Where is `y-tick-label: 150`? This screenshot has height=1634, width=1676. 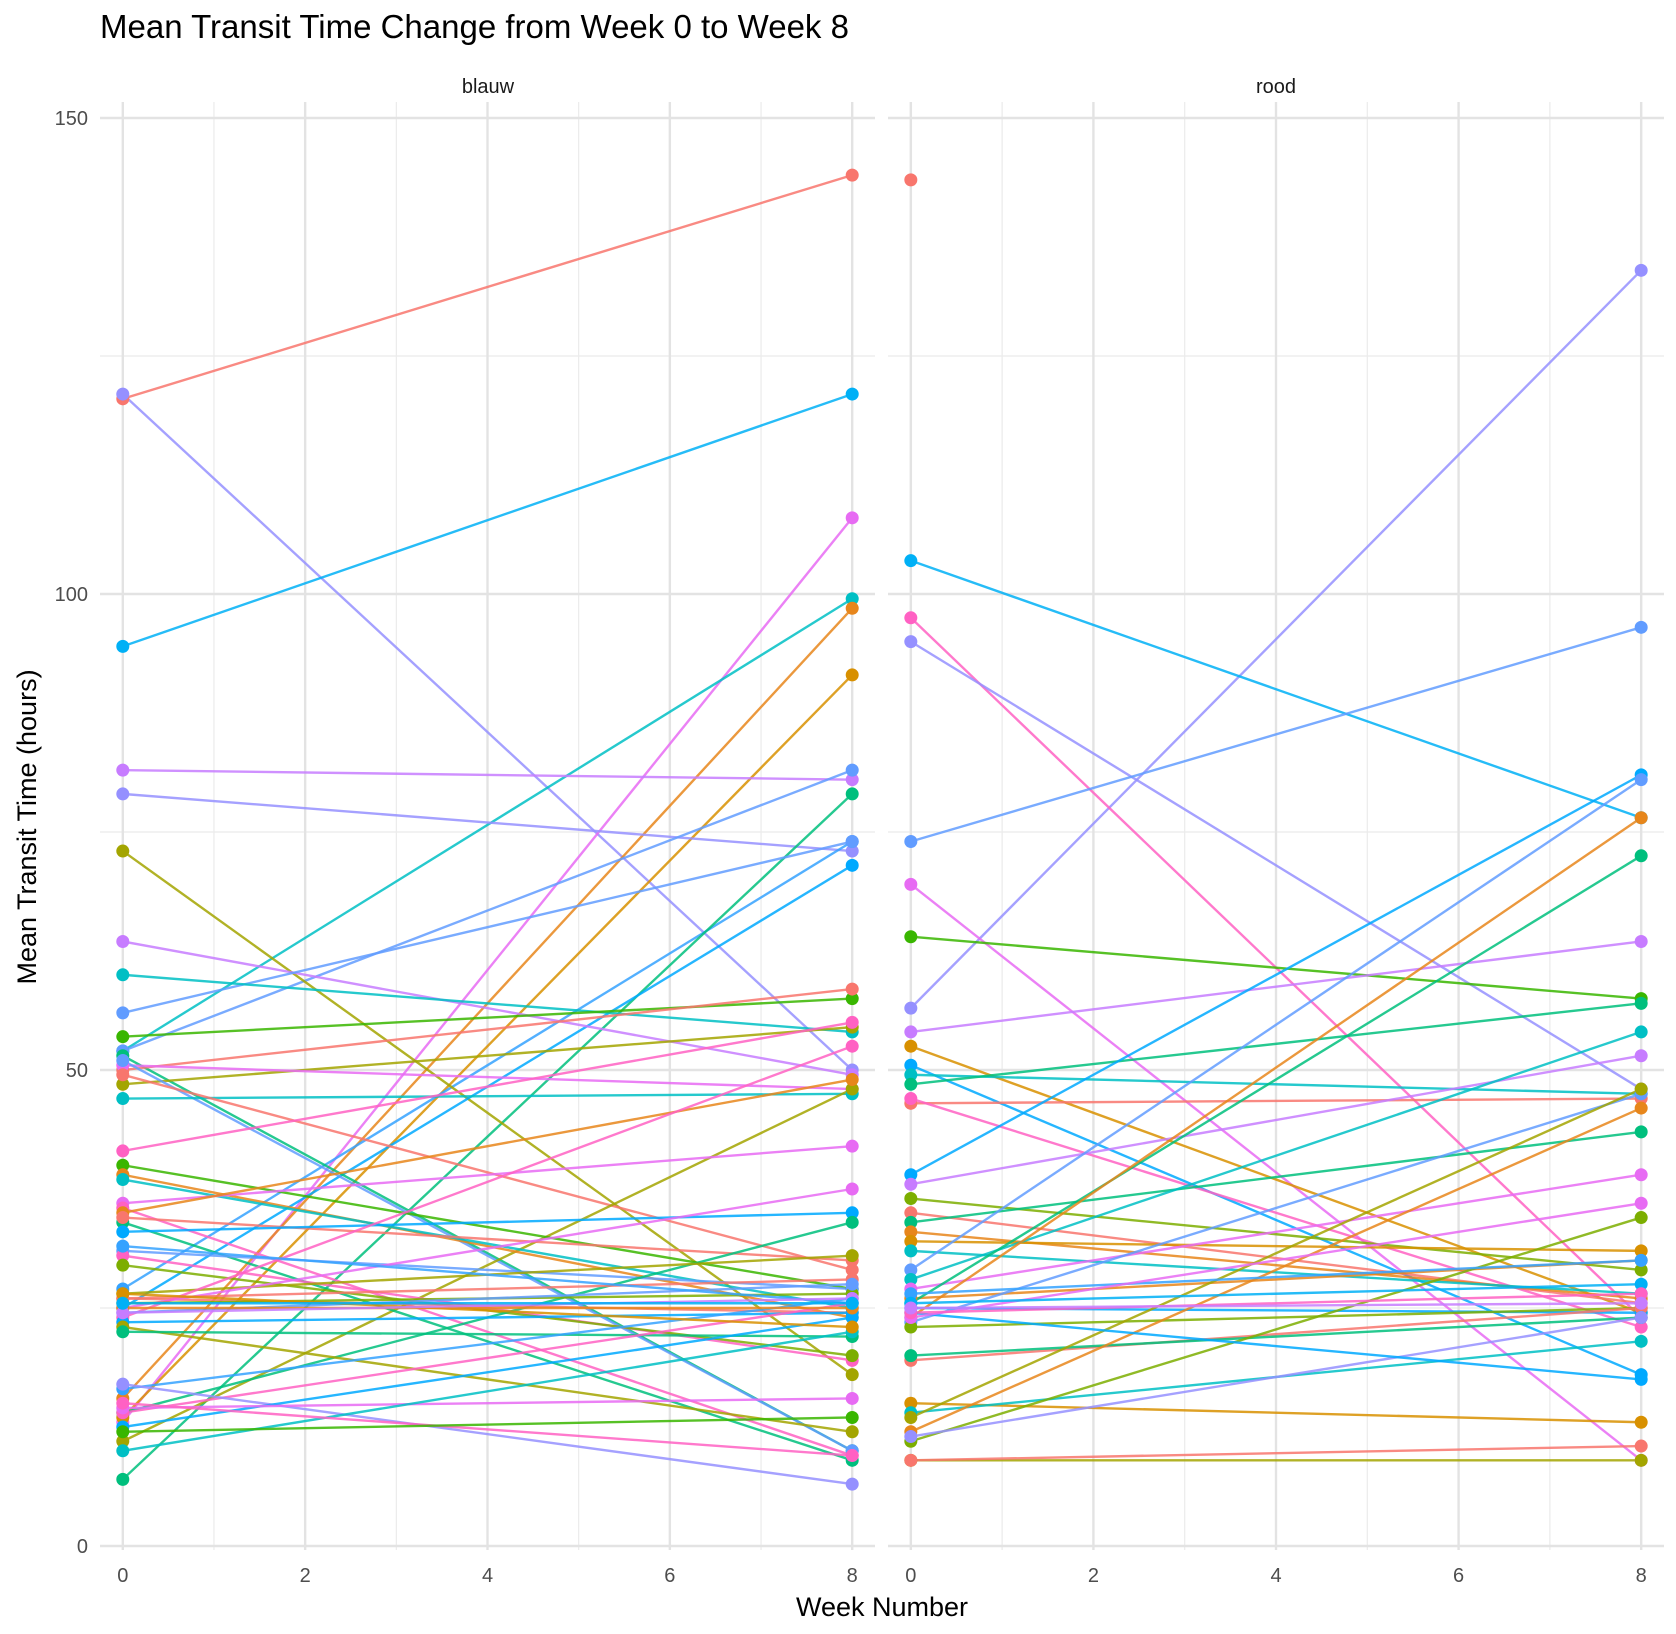 y-tick-label: 150 is located at coordinates (71, 119).